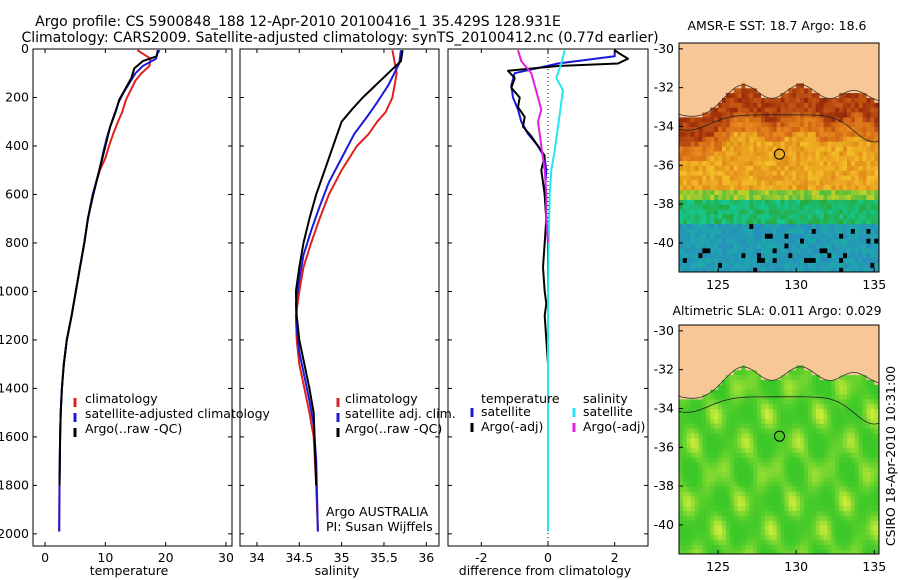 This screenshot has width=900, height=580. What do you see at coordinates (874, 284) in the screenshot?
I see `x-tick-label: 135` at bounding box center [874, 284].